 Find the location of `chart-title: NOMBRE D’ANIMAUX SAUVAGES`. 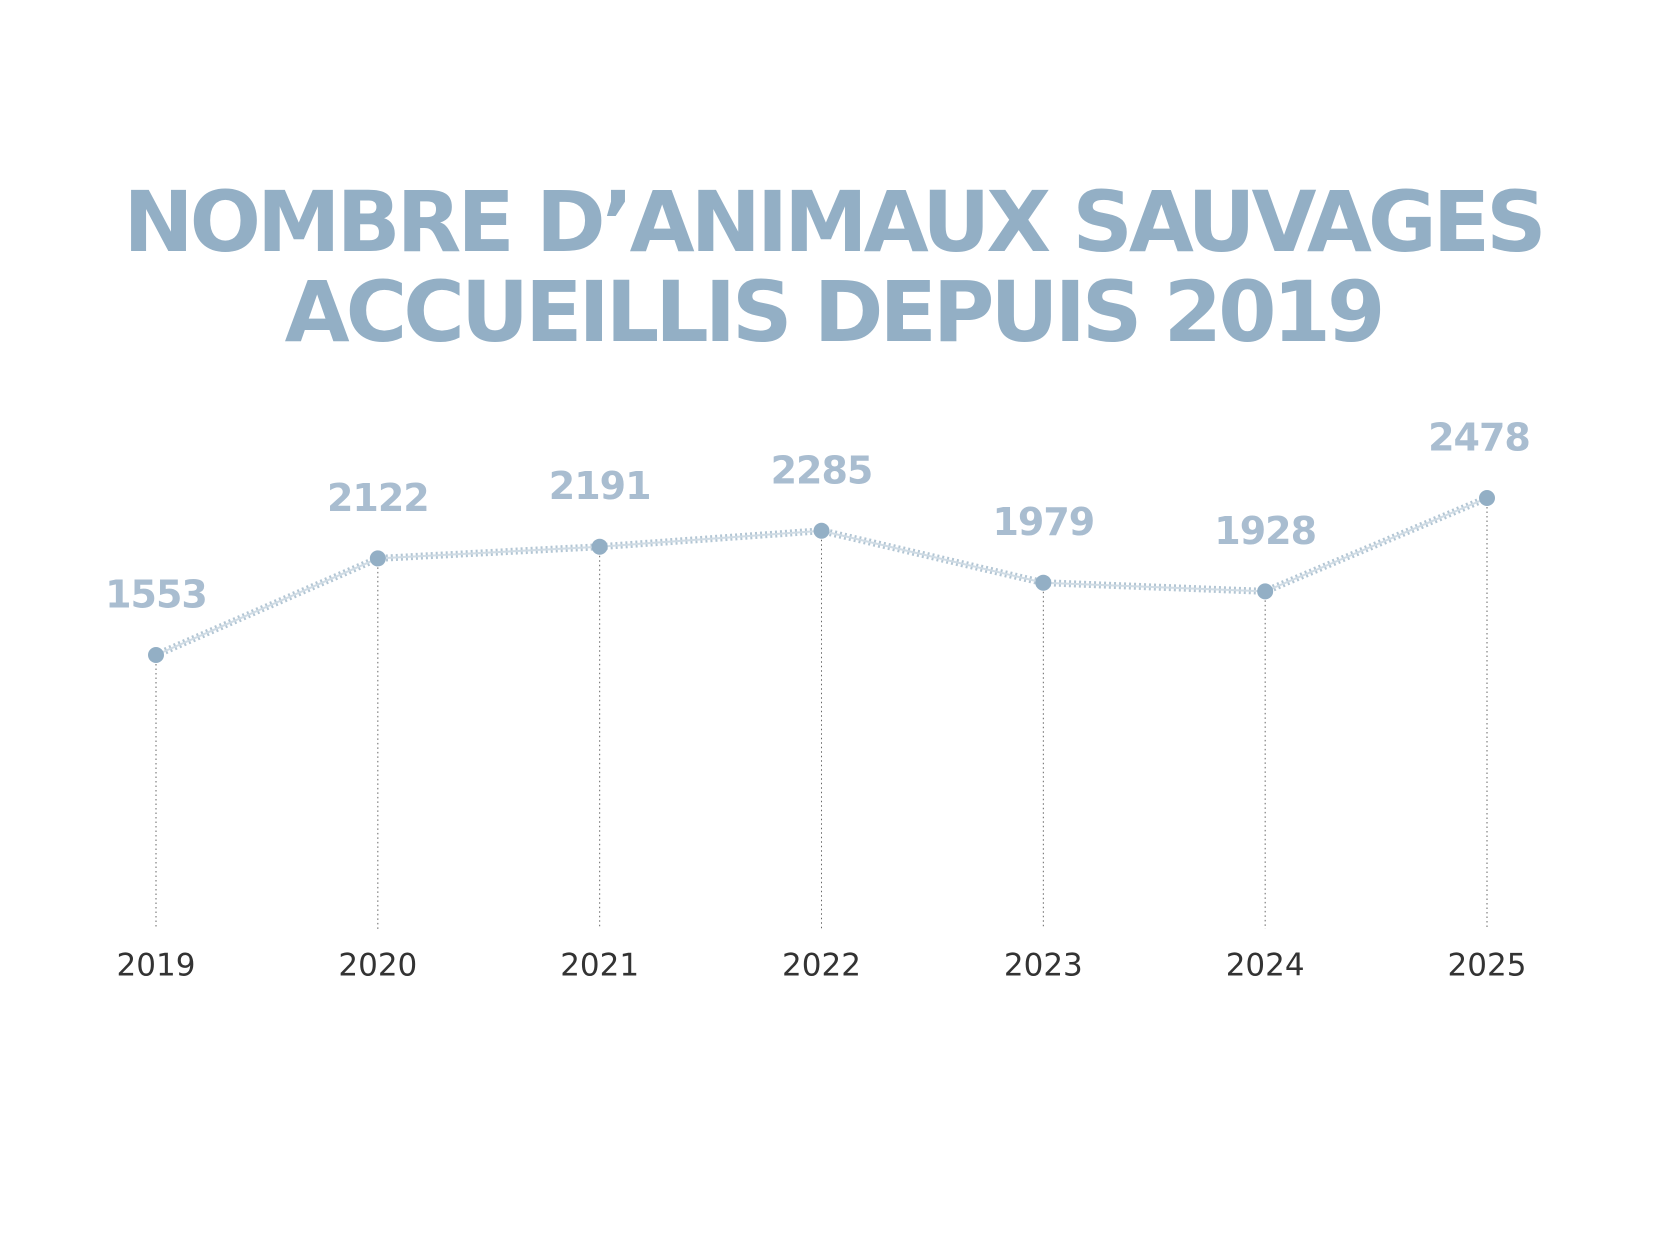

chart-title: NOMBRE D’ANIMAUX SAUVAGES is located at coordinates (832, 222).